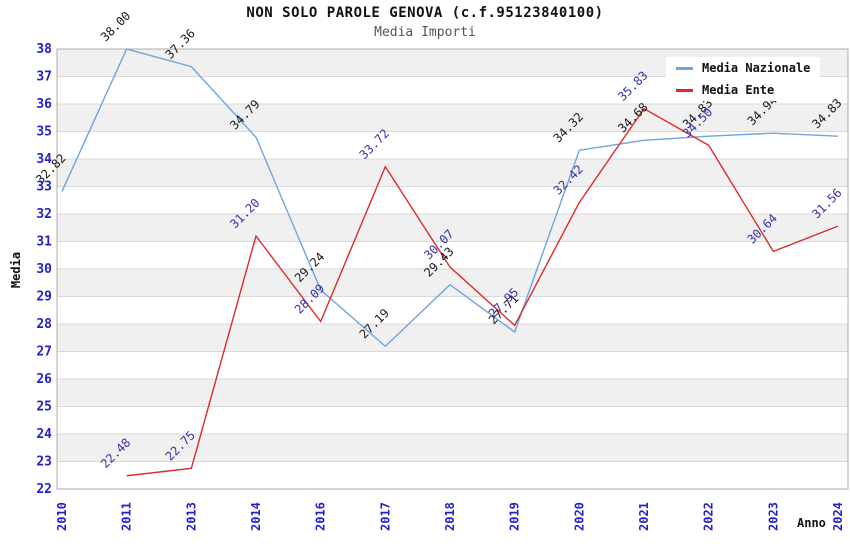 This screenshot has width=850, height=550. What do you see at coordinates (756, 68) in the screenshot?
I see `legend-label: Media Nazionale` at bounding box center [756, 68].